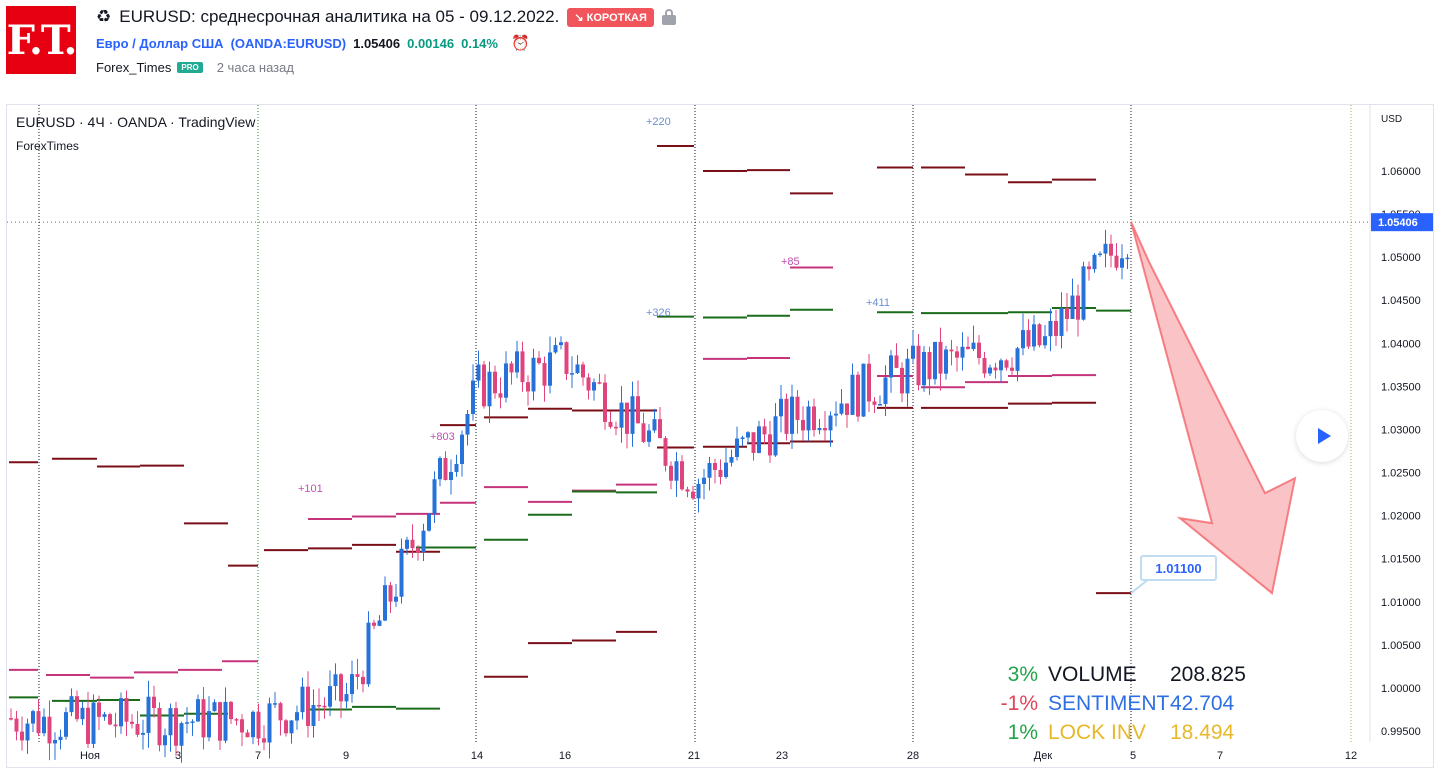 Image resolution: width=1440 pixels, height=775 pixels. Describe the element at coordinates (134, 67) in the screenshot. I see `author-link: Forex_Times` at that location.